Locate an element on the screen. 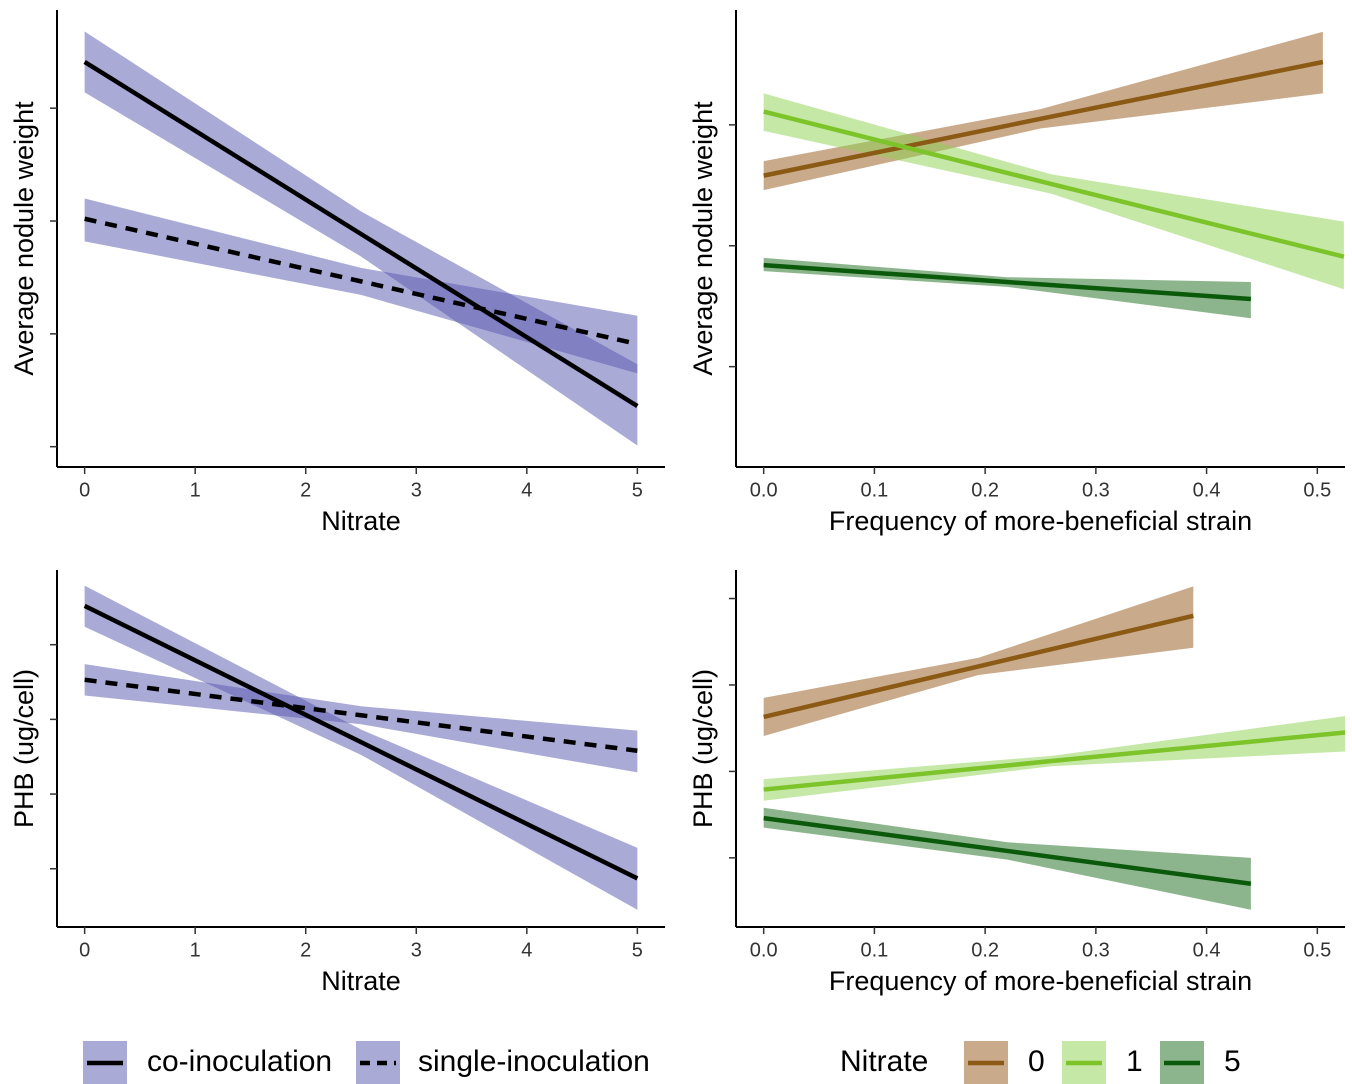  legend-label: 5 is located at coordinates (1232, 1061).